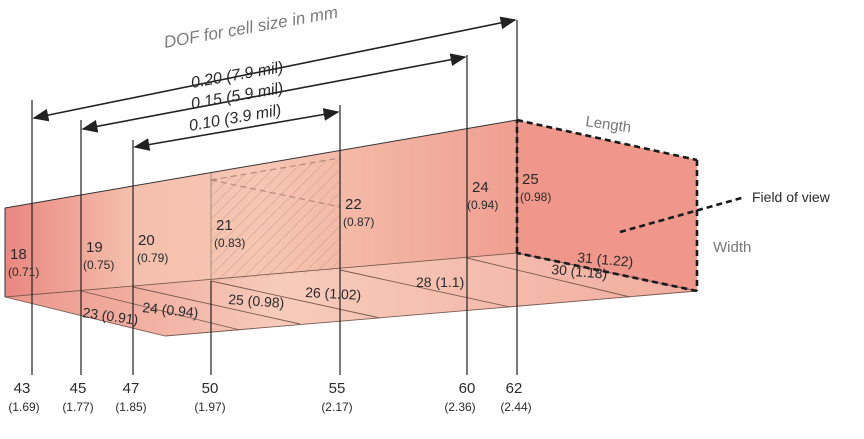 The image size is (864, 439). What do you see at coordinates (146, 240) in the screenshot?
I see `height-mm-2: 20` at bounding box center [146, 240].